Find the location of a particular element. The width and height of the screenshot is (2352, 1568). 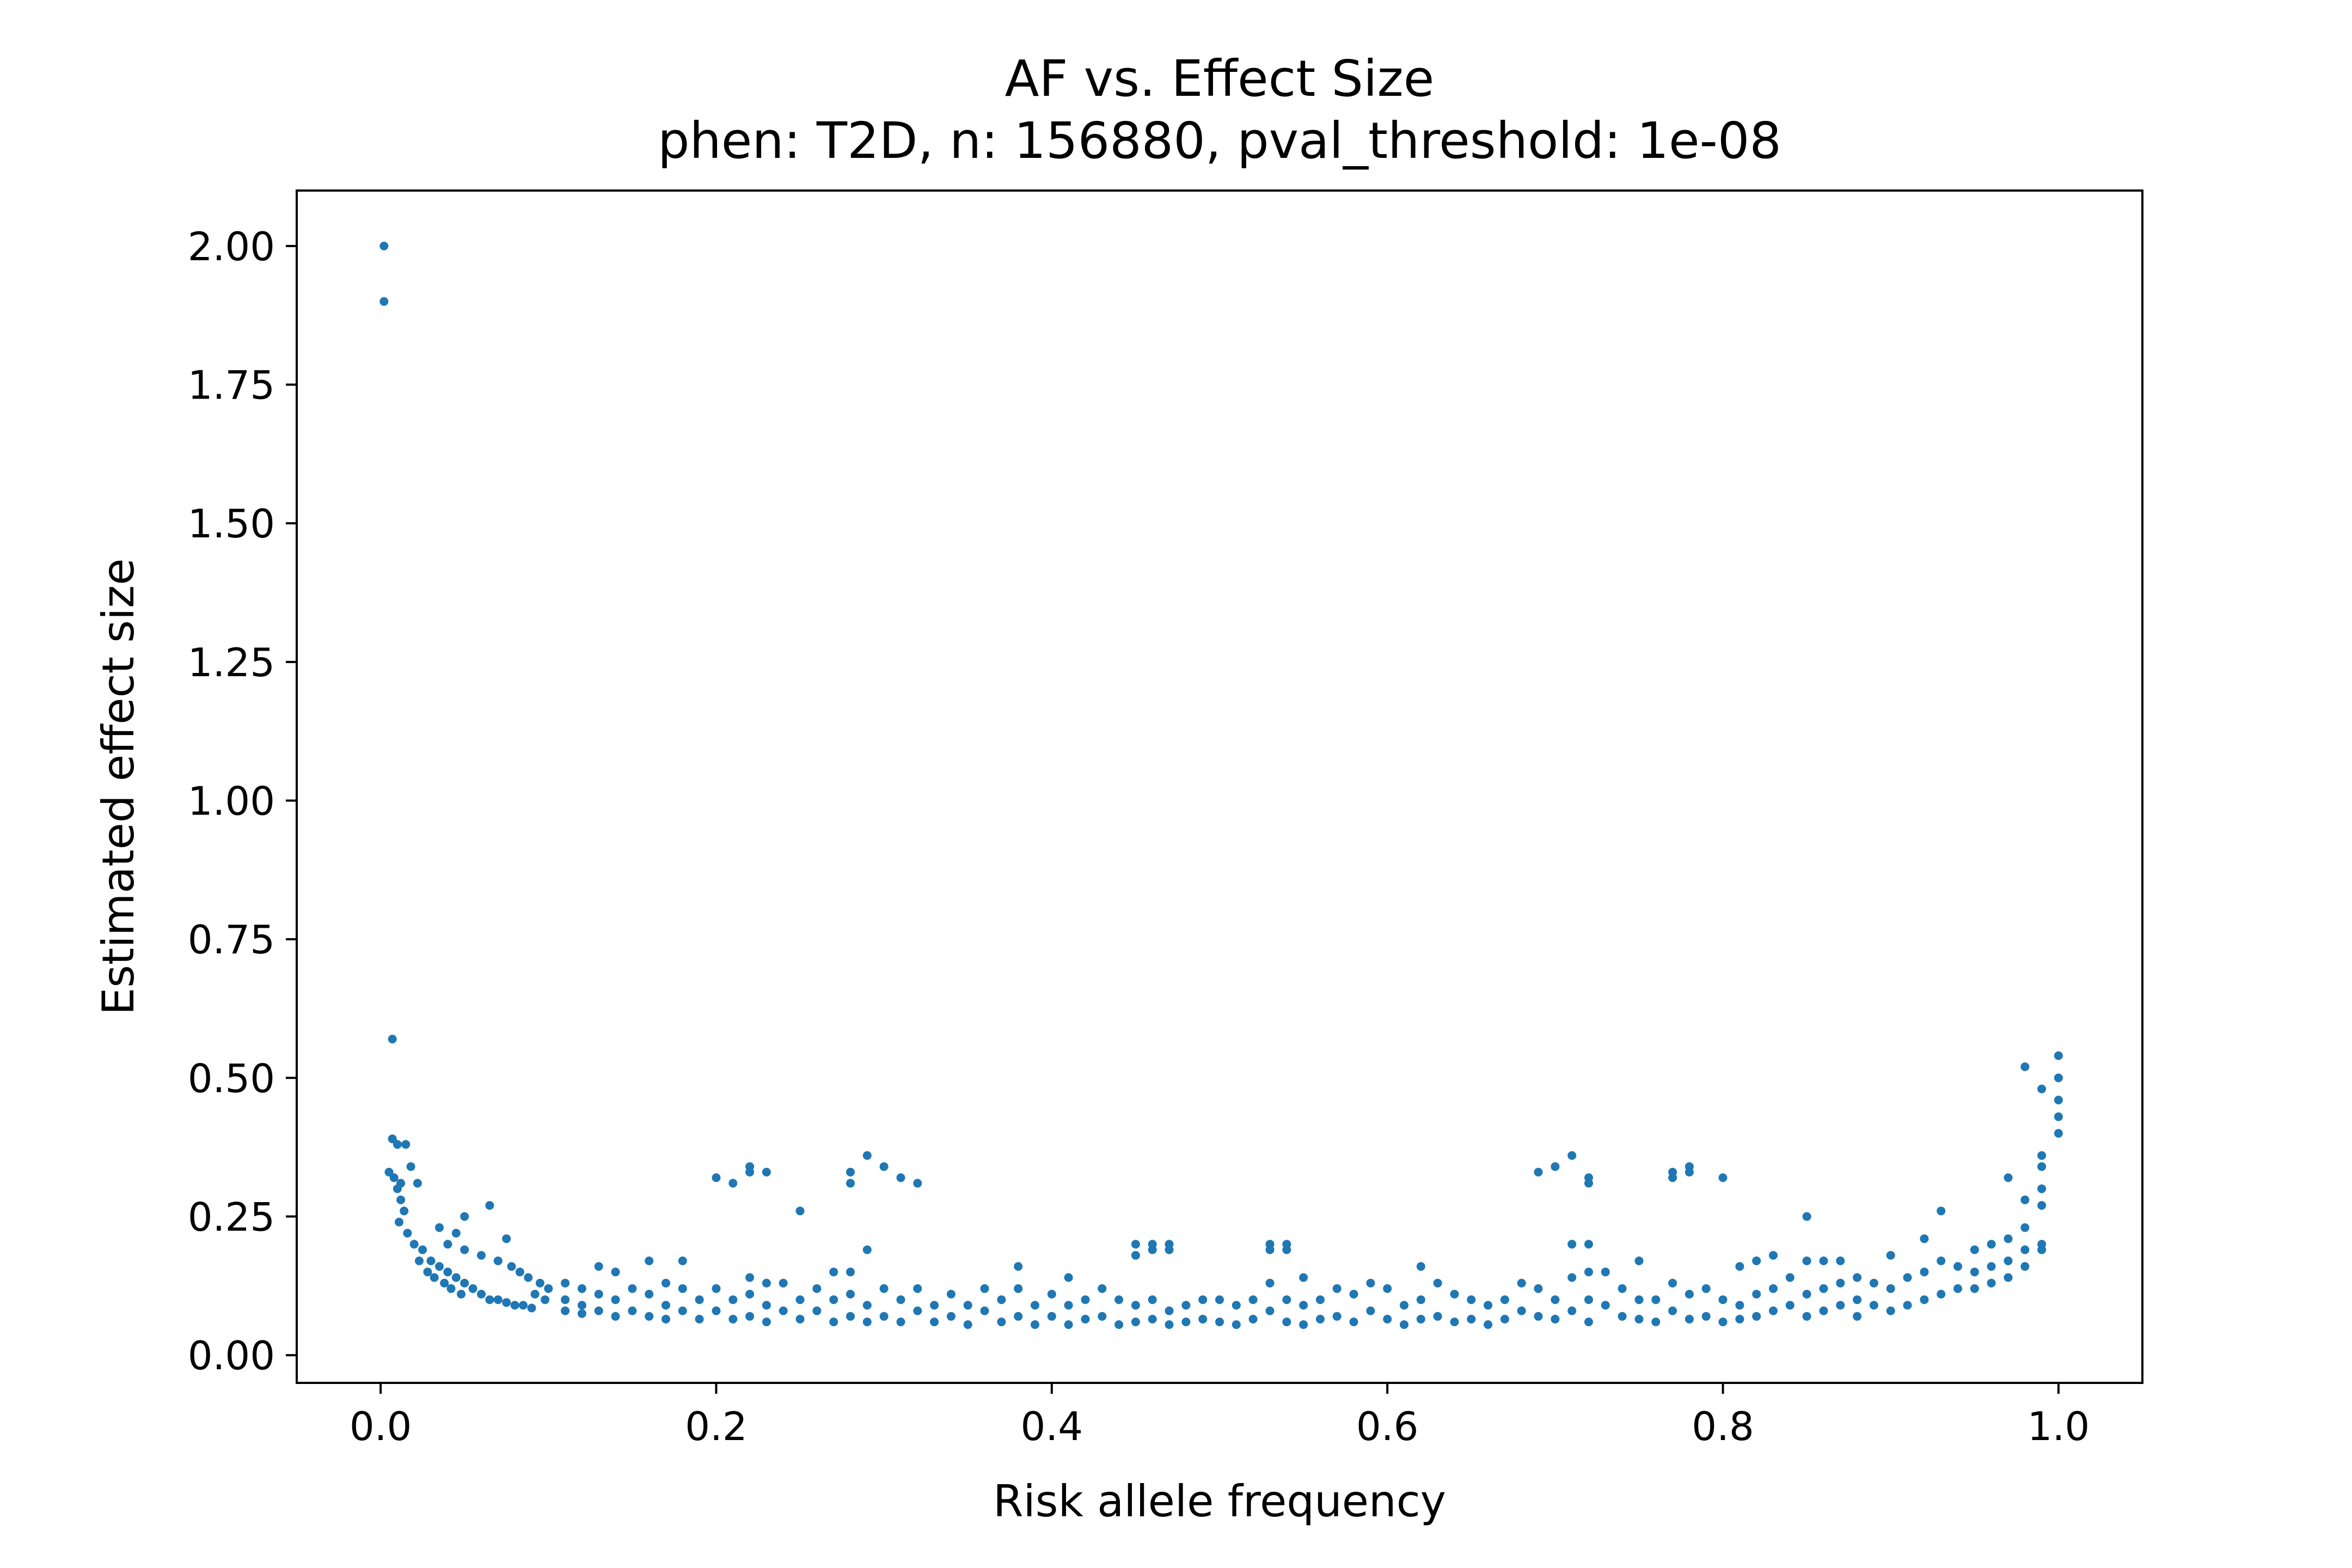

x-tick-label: 0.6 is located at coordinates (1387, 1426).